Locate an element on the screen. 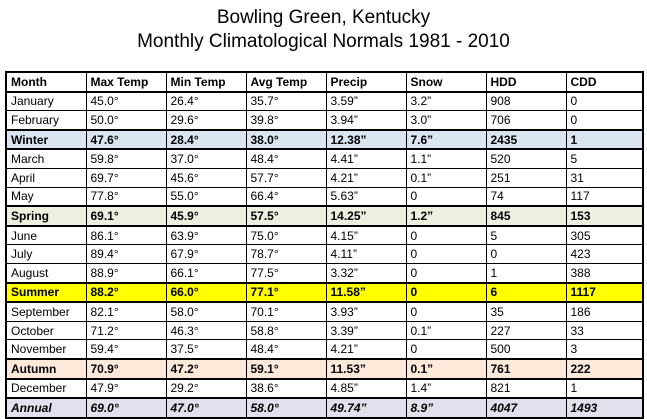 The width and height of the screenshot is (647, 419). cell-min-temp: 29.6° is located at coordinates (206, 120).